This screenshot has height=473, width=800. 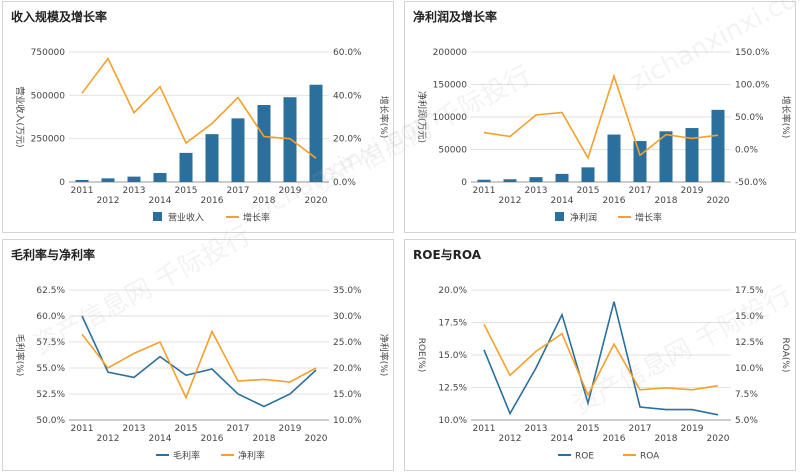 What do you see at coordinates (347, 343) in the screenshot?
I see `y-right-tick-label: 25.0%` at bounding box center [347, 343].